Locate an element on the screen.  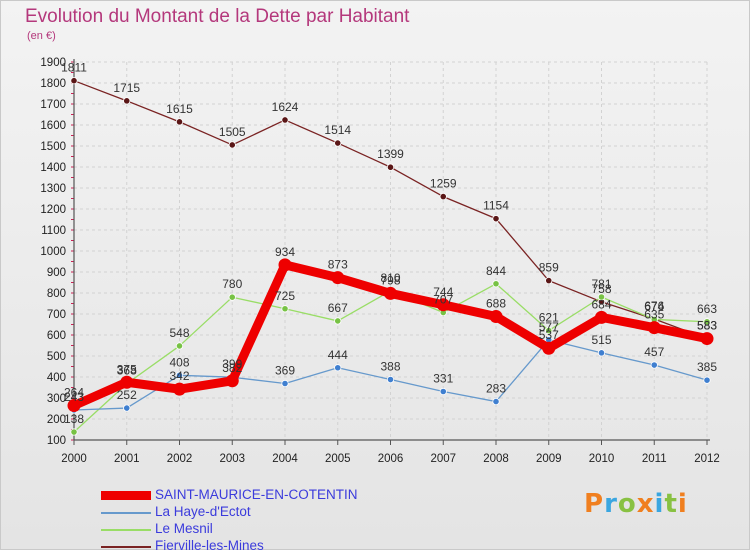
y-tick-label-1600: 1600 is located at coordinates (53, 126).